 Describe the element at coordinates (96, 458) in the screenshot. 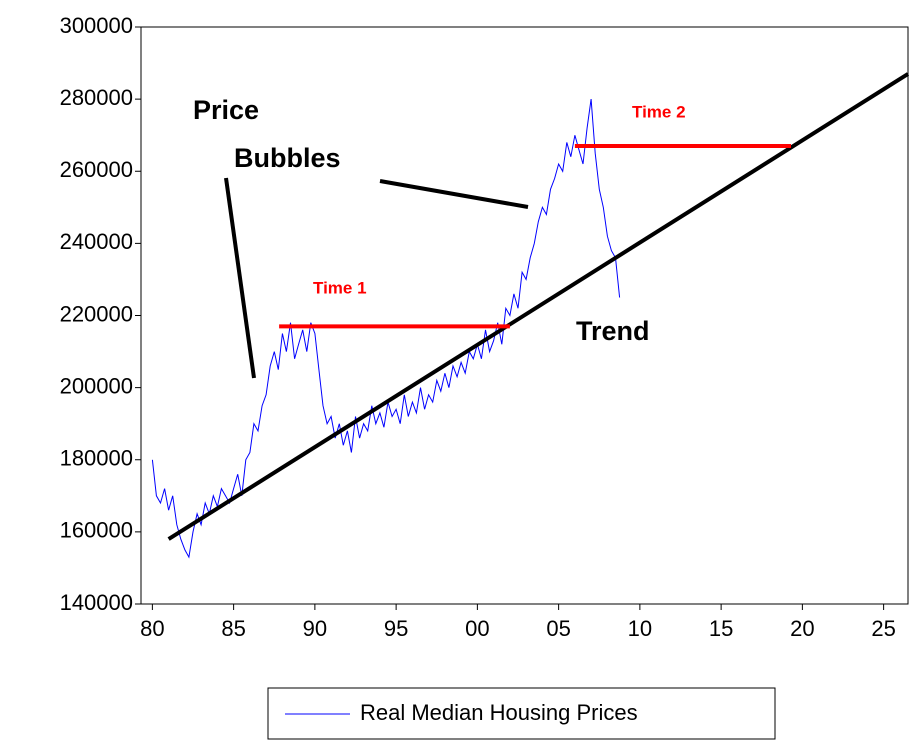

I see `y-tick-label: 180000` at that location.